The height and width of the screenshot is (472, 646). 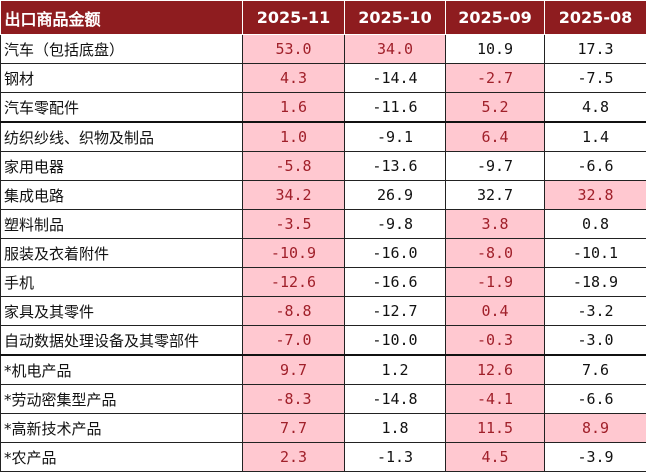 What do you see at coordinates (595, 282) in the screenshot?
I see `value-cell: -18.9` at bounding box center [595, 282].